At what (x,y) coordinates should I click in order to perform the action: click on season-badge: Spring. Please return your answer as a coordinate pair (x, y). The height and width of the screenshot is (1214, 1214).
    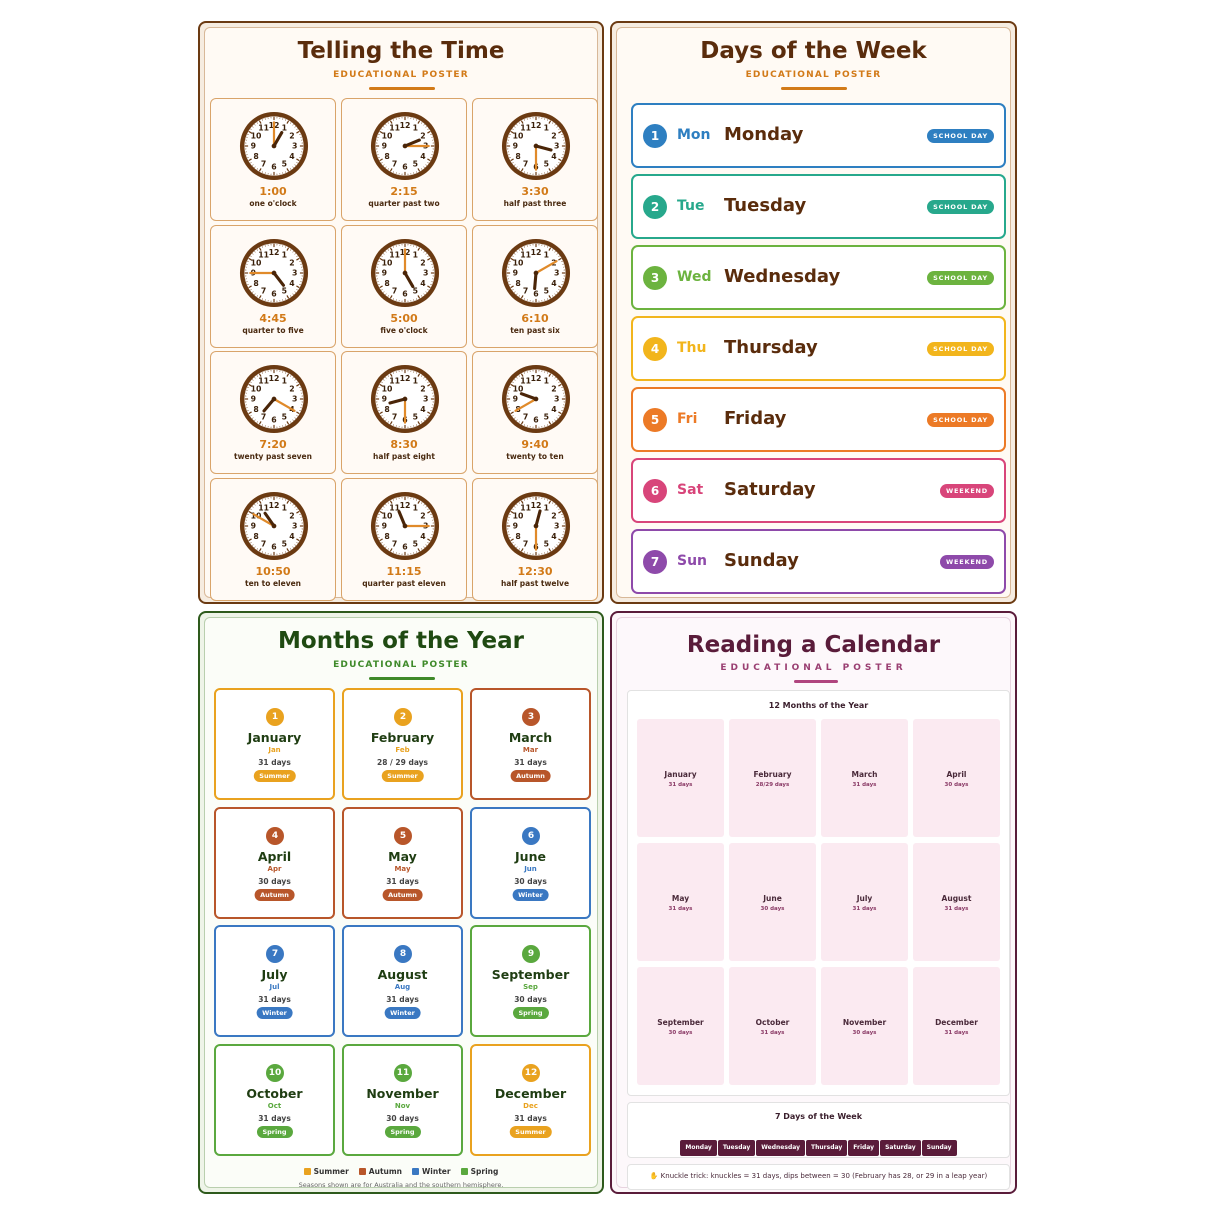
    Looking at the image, I should click on (274, 1131).